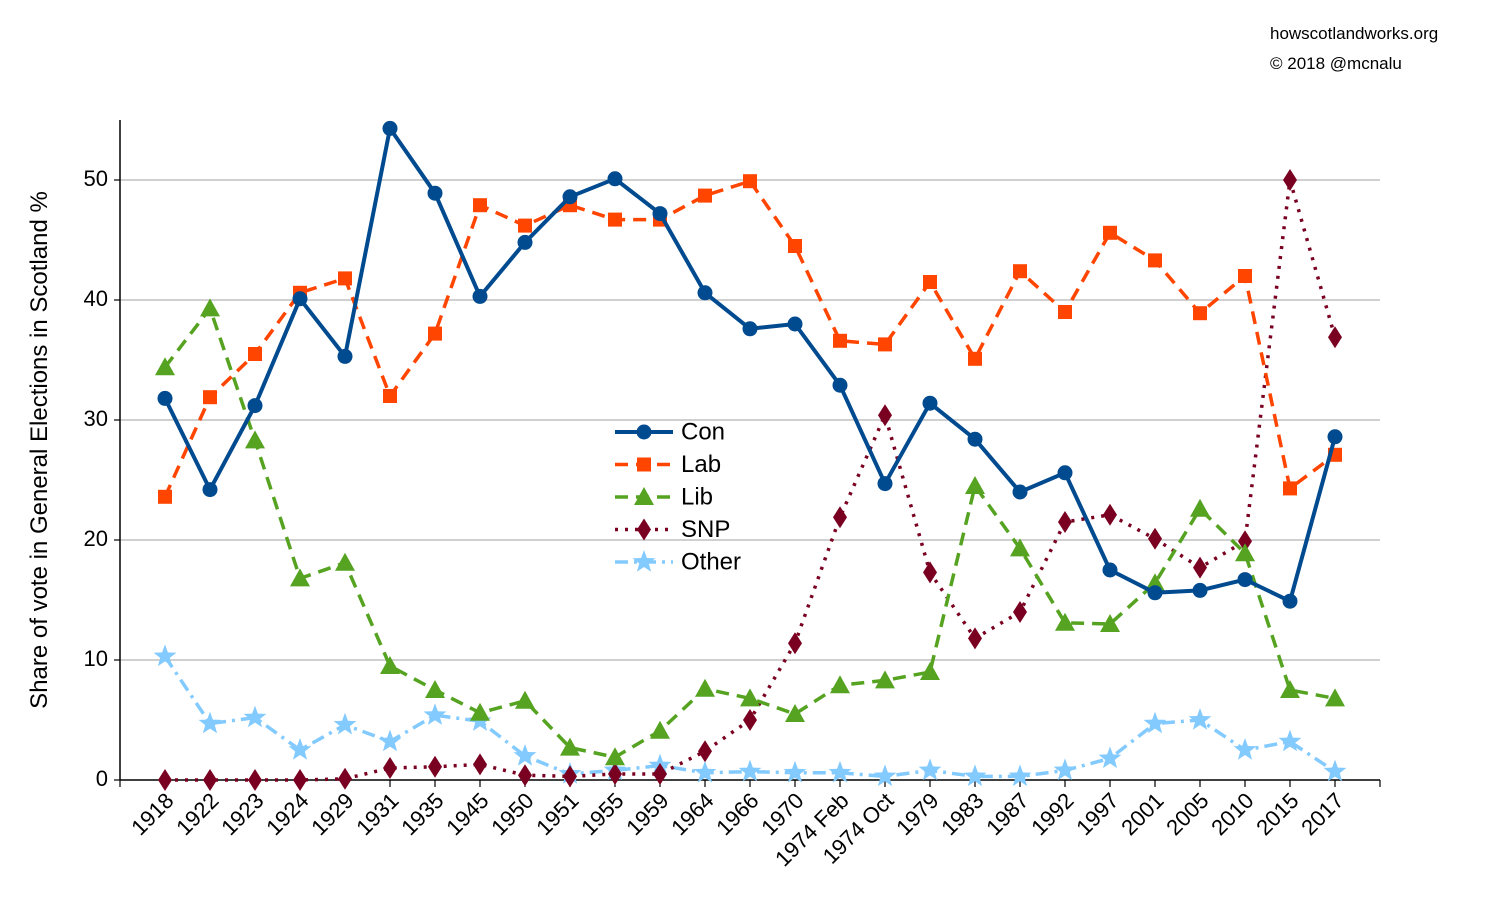 This screenshot has height=900, width=1500. Describe the element at coordinates (332, 814) in the screenshot. I see `x-tick-label: 1929` at that location.